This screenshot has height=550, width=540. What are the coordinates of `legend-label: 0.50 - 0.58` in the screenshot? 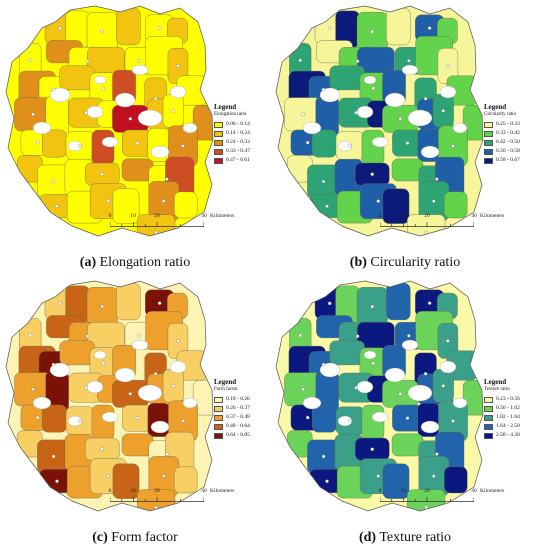 It's located at (508, 150).